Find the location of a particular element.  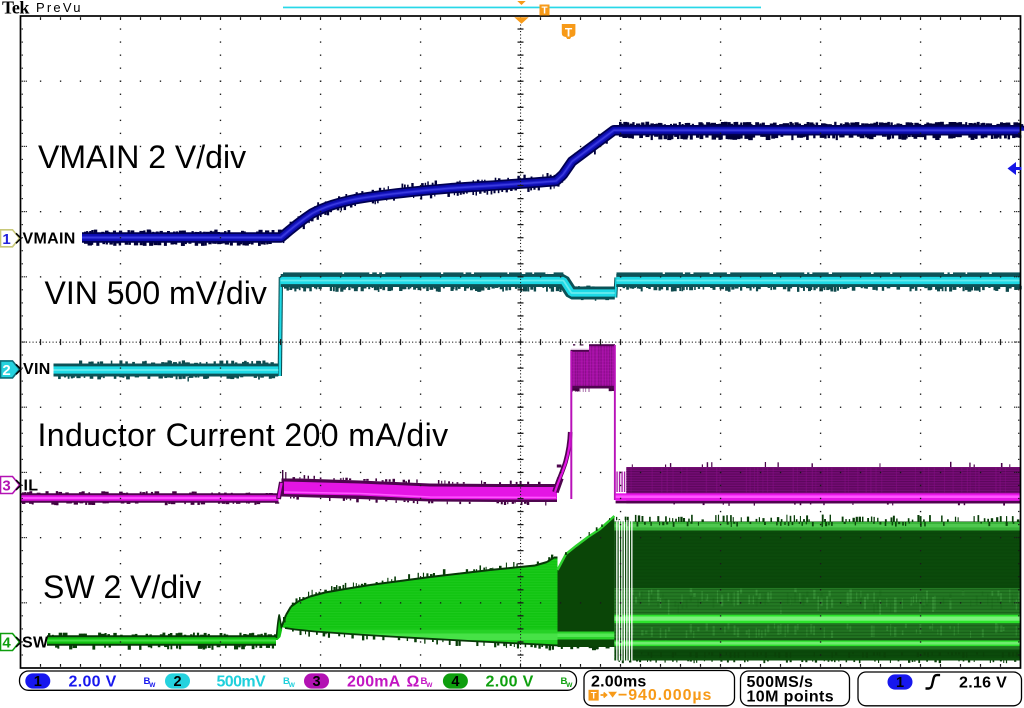

svg-text: −940.000µs is located at coordinates (665, 695).